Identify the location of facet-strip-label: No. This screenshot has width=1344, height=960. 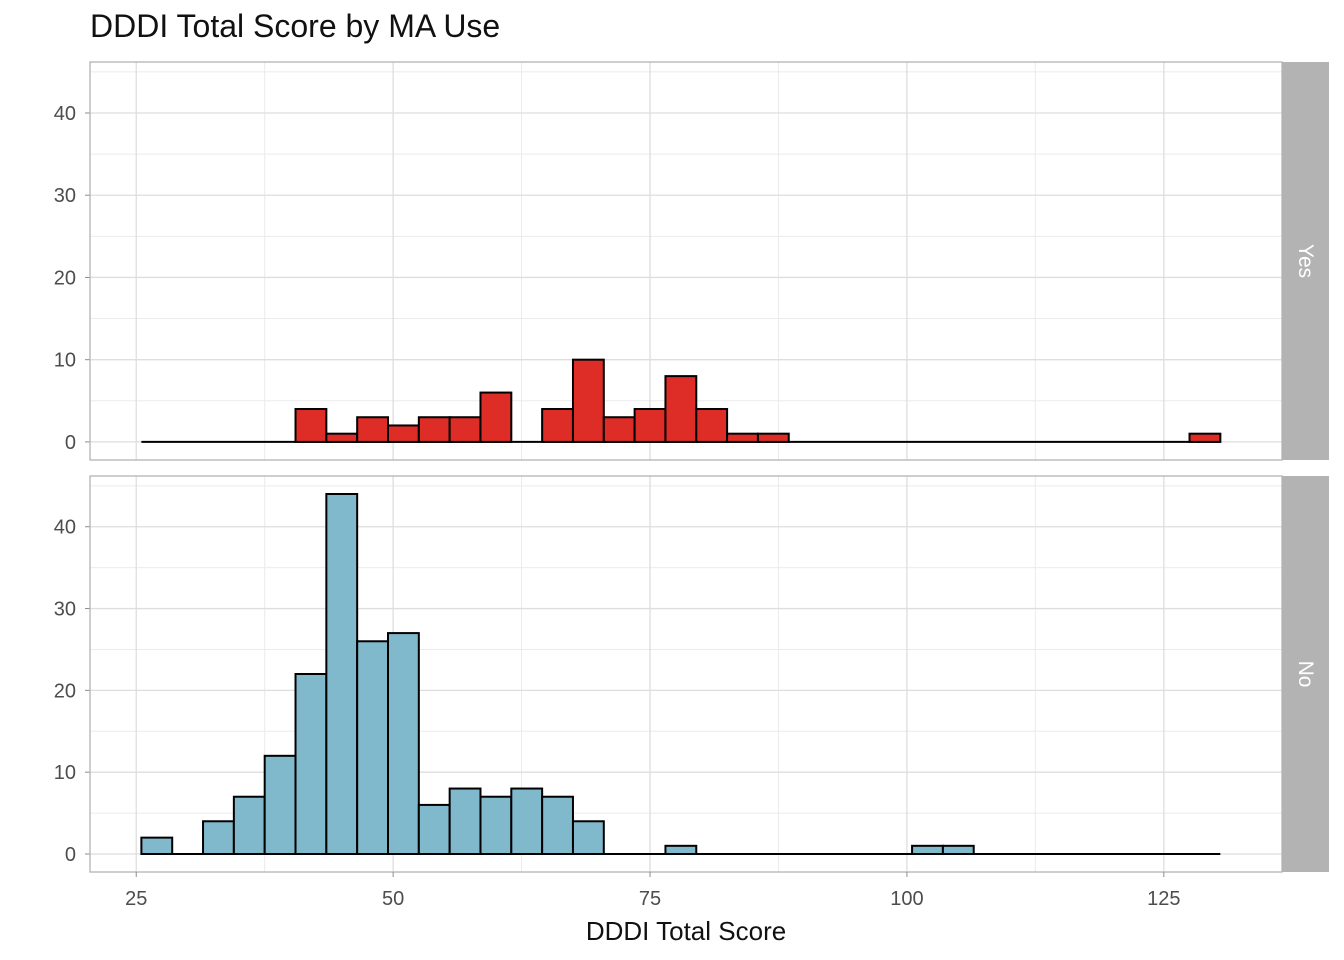
(1305, 674).